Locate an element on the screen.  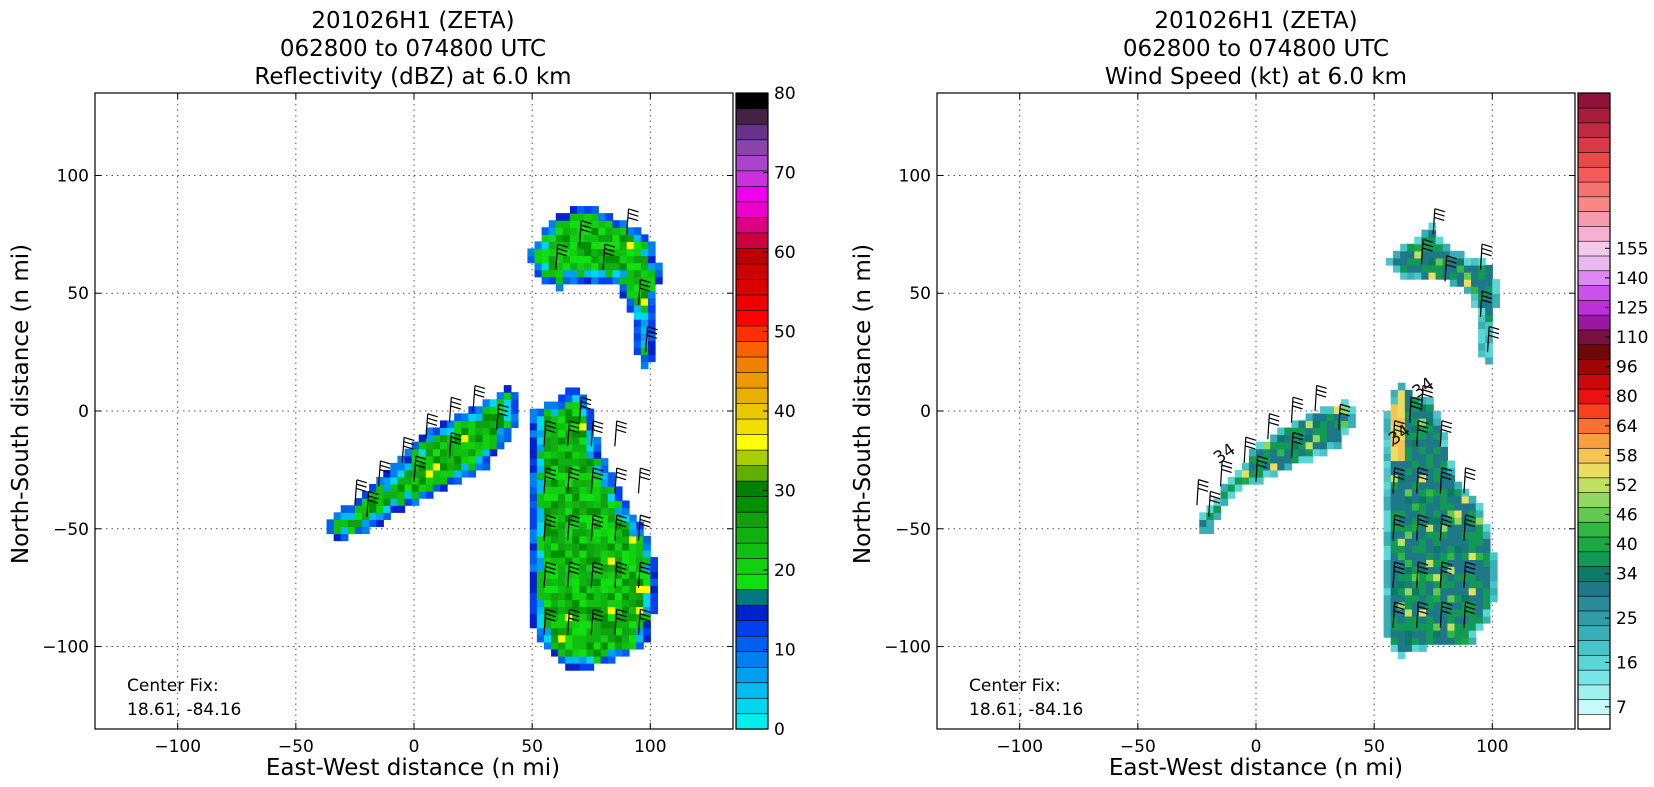
reflectivity-colorbar-tick-label-0: 0 is located at coordinates (779, 730).